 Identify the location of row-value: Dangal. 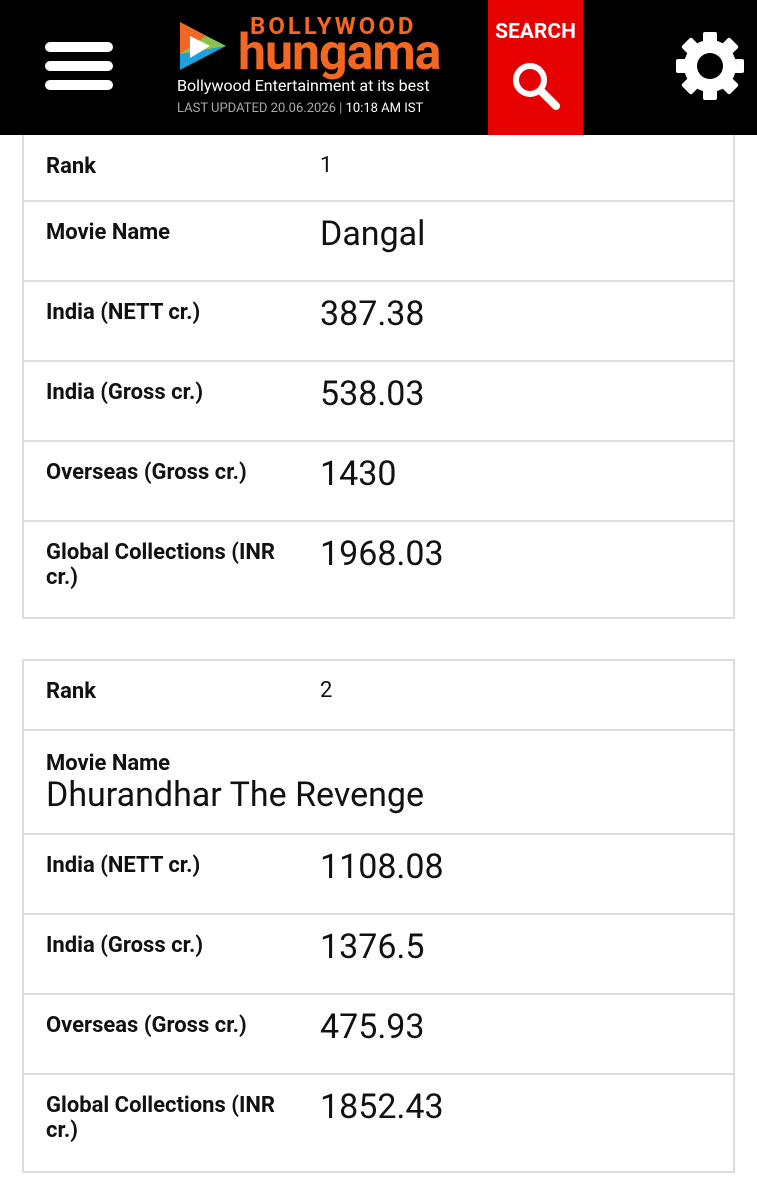
(373, 234).